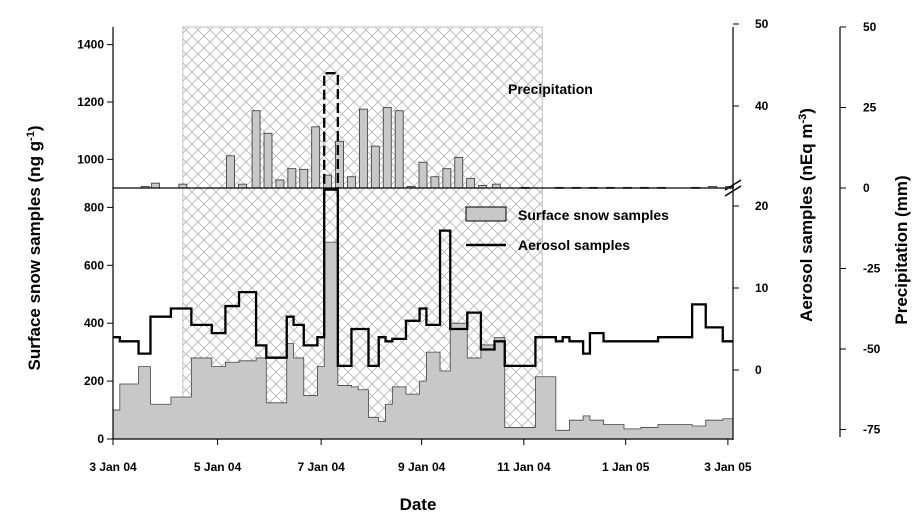 This screenshot has width=920, height=517. I want to click on left-tick-label: 1400, so click(90, 45).